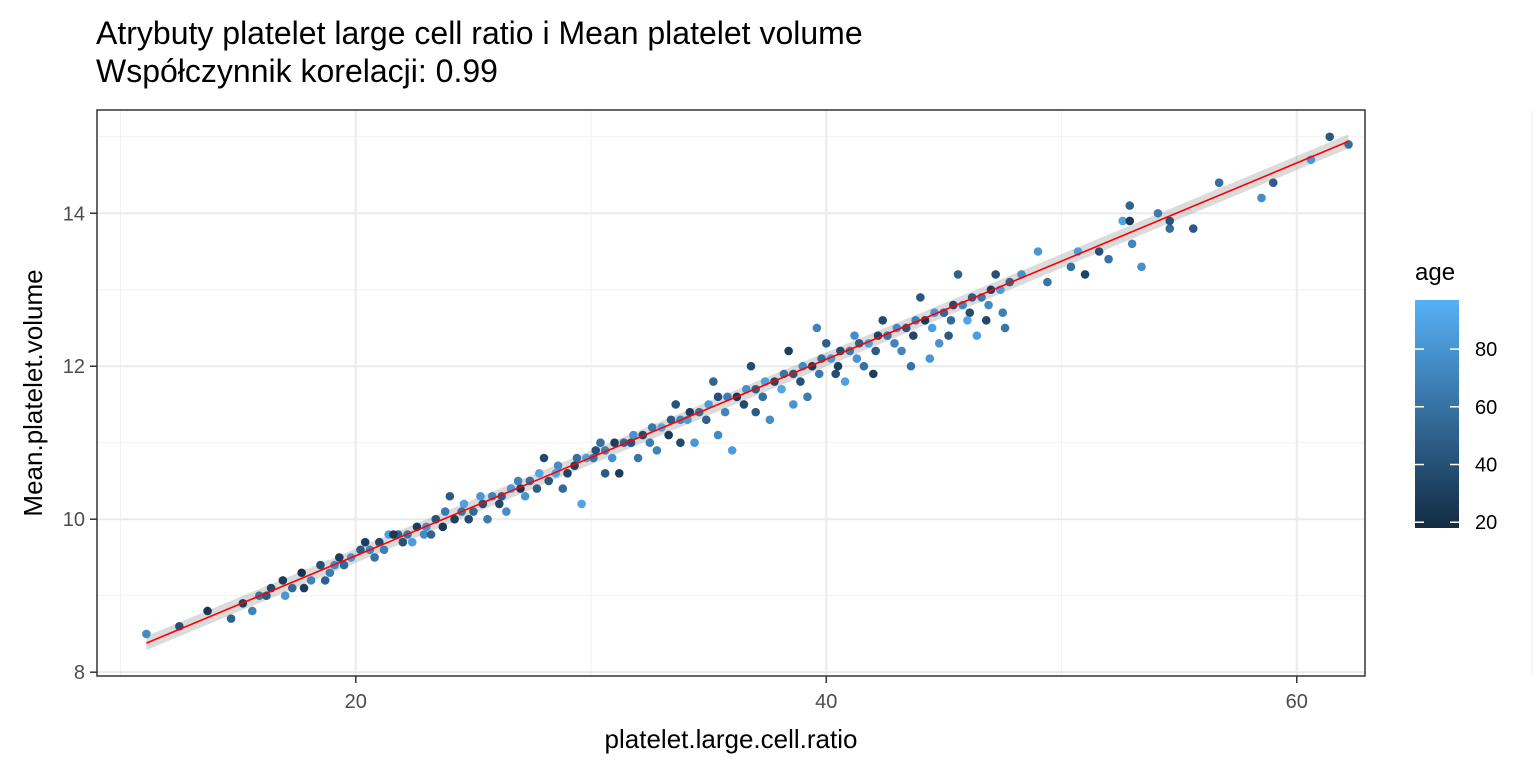 Image resolution: width=1536 pixels, height=768 pixels. I want to click on chart-subtitle: Współczynnik korelacji: 0.99, so click(297, 71).